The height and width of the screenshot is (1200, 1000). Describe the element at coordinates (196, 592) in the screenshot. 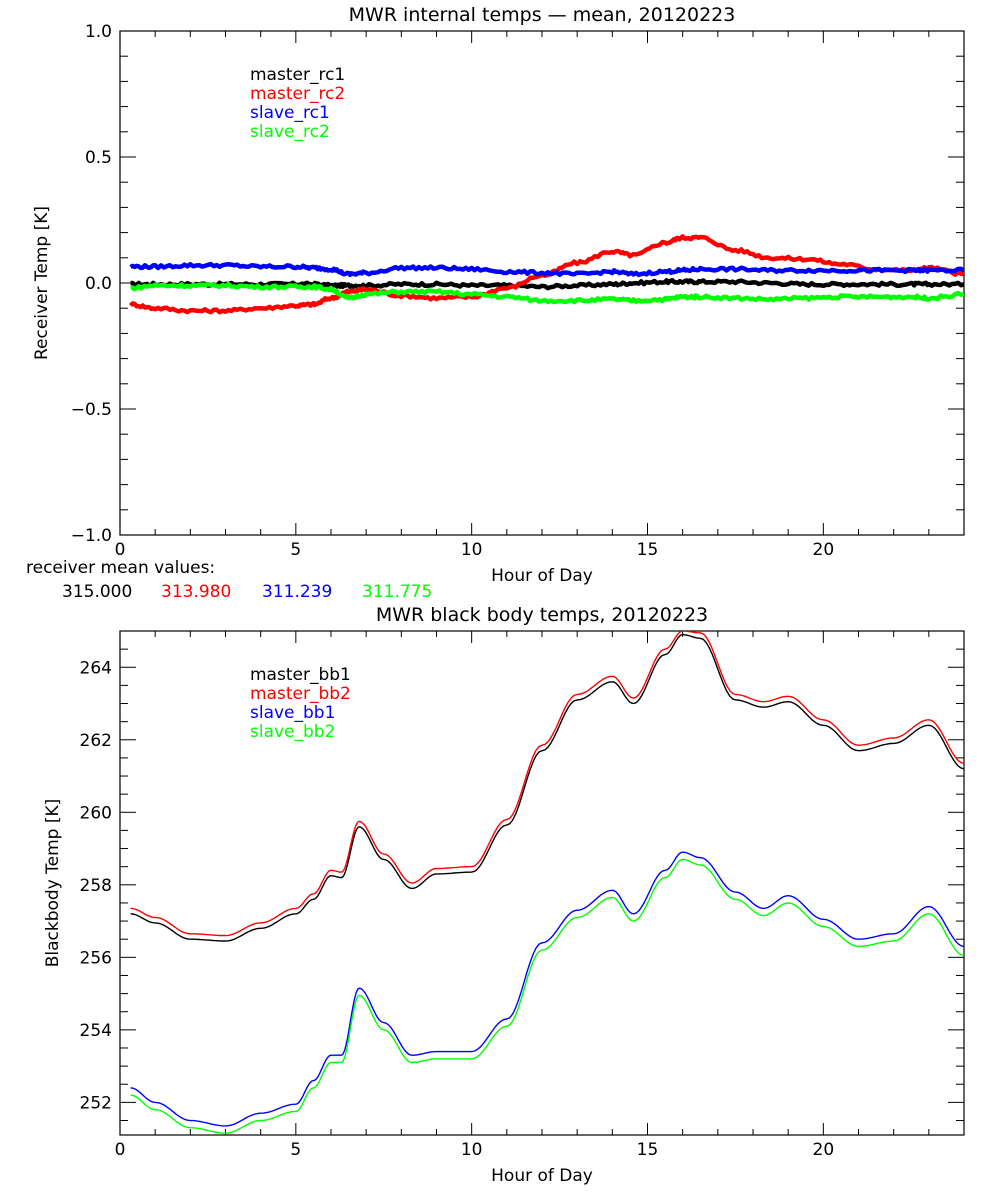

I see `receiver-mean-value: 313.980` at that location.